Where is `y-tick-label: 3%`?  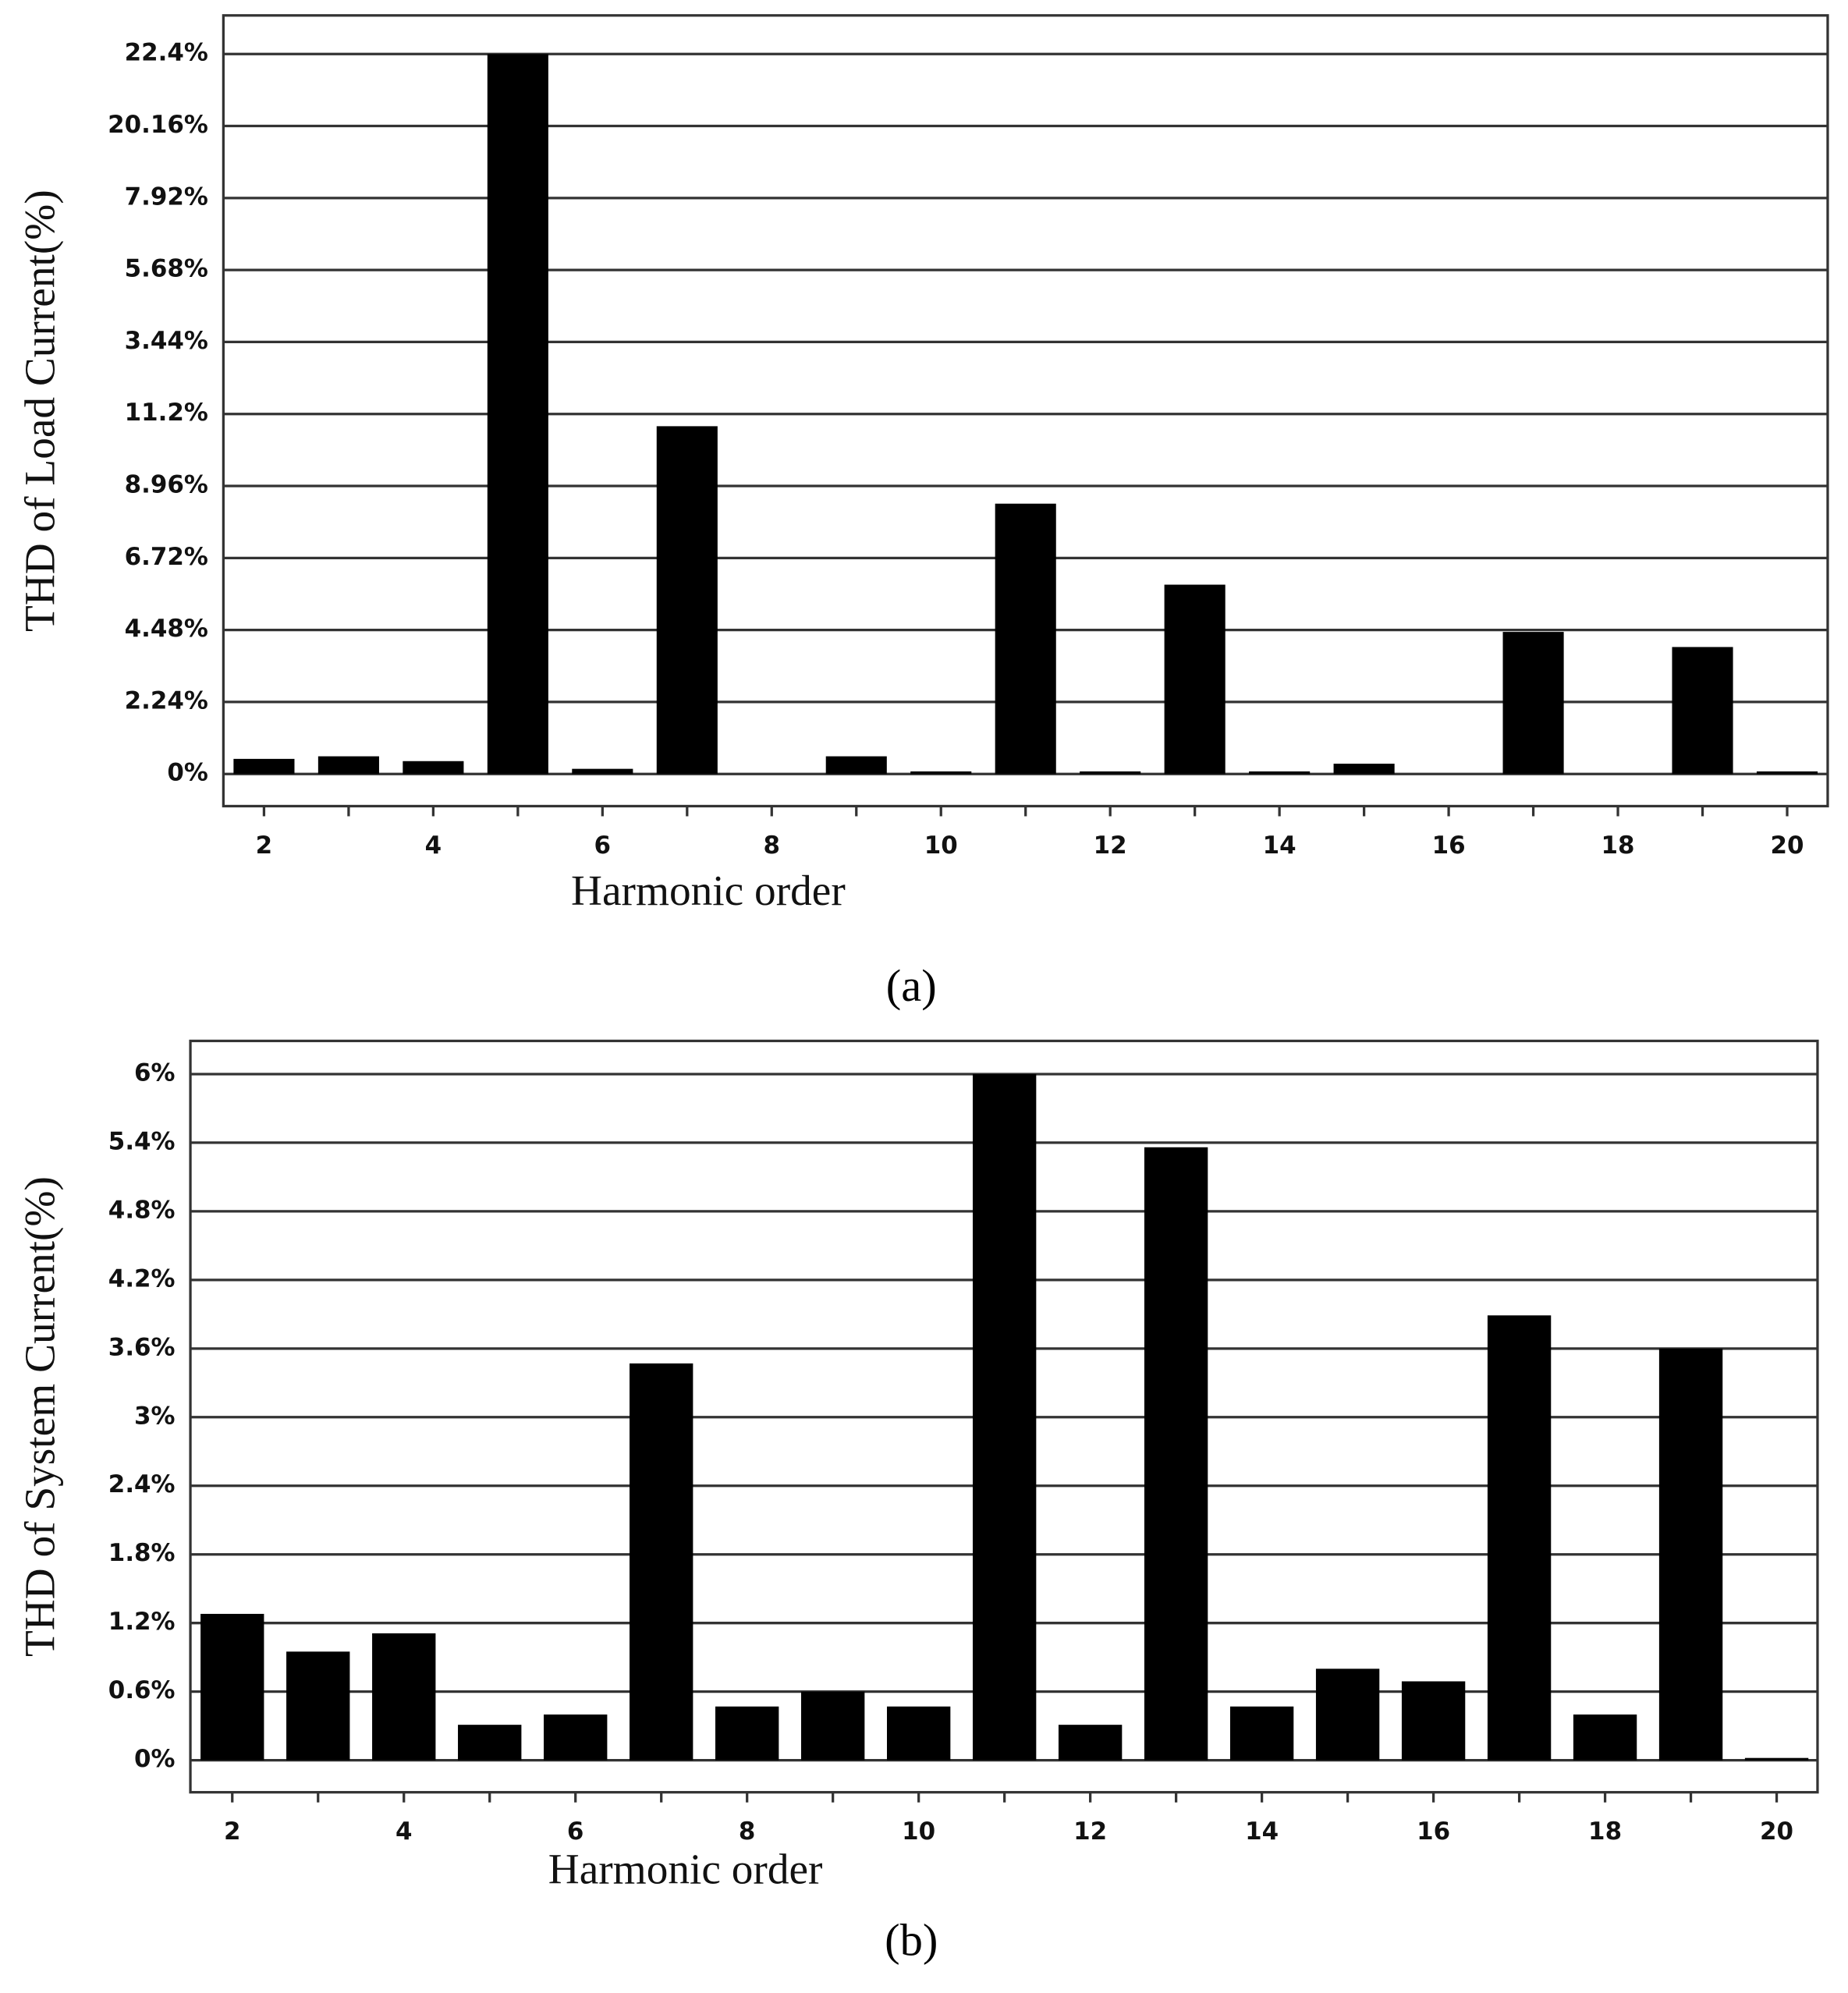
y-tick-label: 3% is located at coordinates (154, 1416).